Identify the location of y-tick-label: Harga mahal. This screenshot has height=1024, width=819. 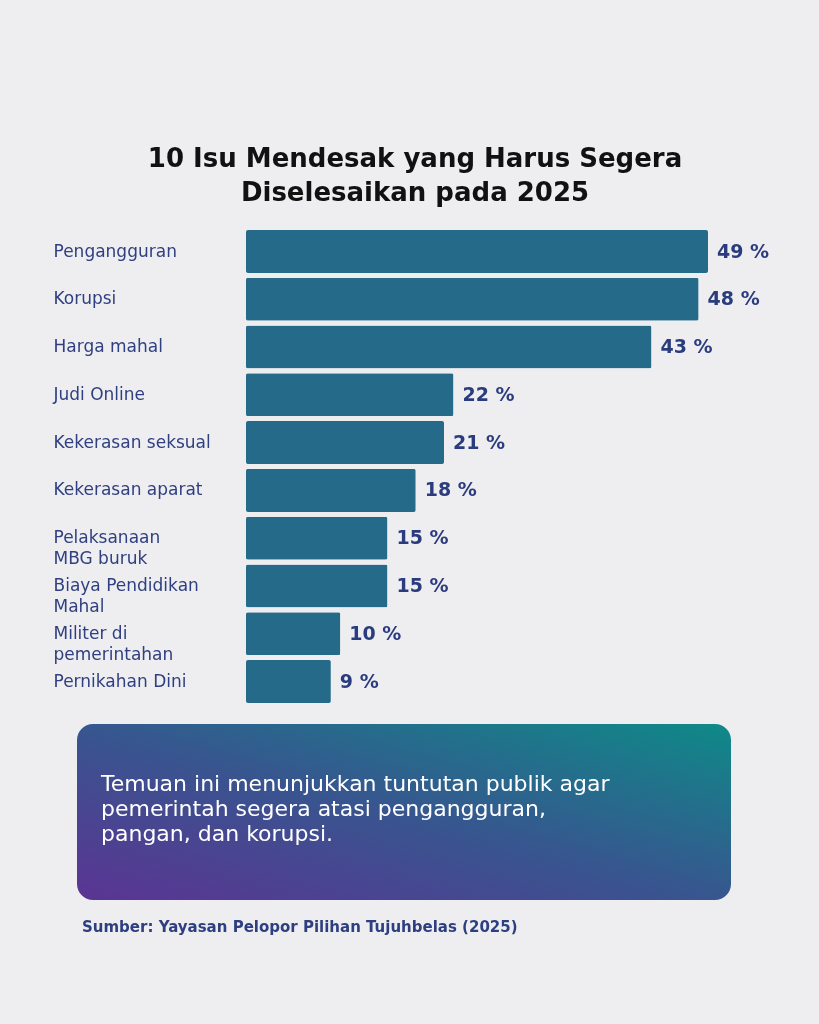
(108, 346).